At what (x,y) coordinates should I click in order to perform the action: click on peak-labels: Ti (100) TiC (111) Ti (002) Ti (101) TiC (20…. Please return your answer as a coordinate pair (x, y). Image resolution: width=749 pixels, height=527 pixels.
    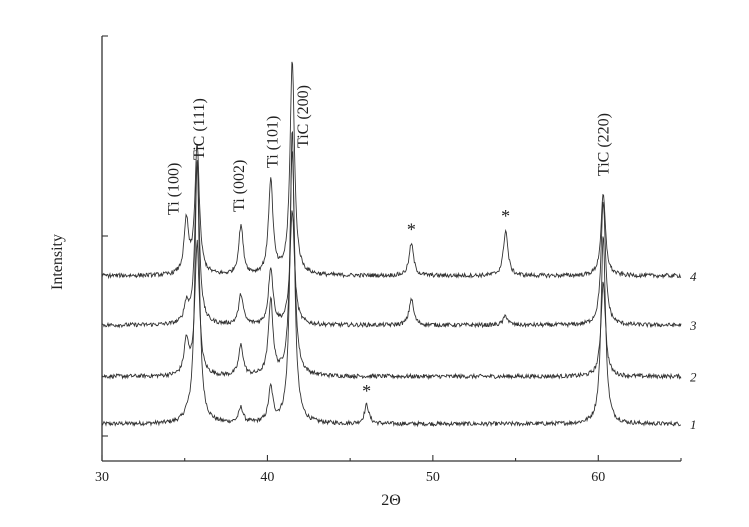
    Looking at the image, I should click on (389, 150).